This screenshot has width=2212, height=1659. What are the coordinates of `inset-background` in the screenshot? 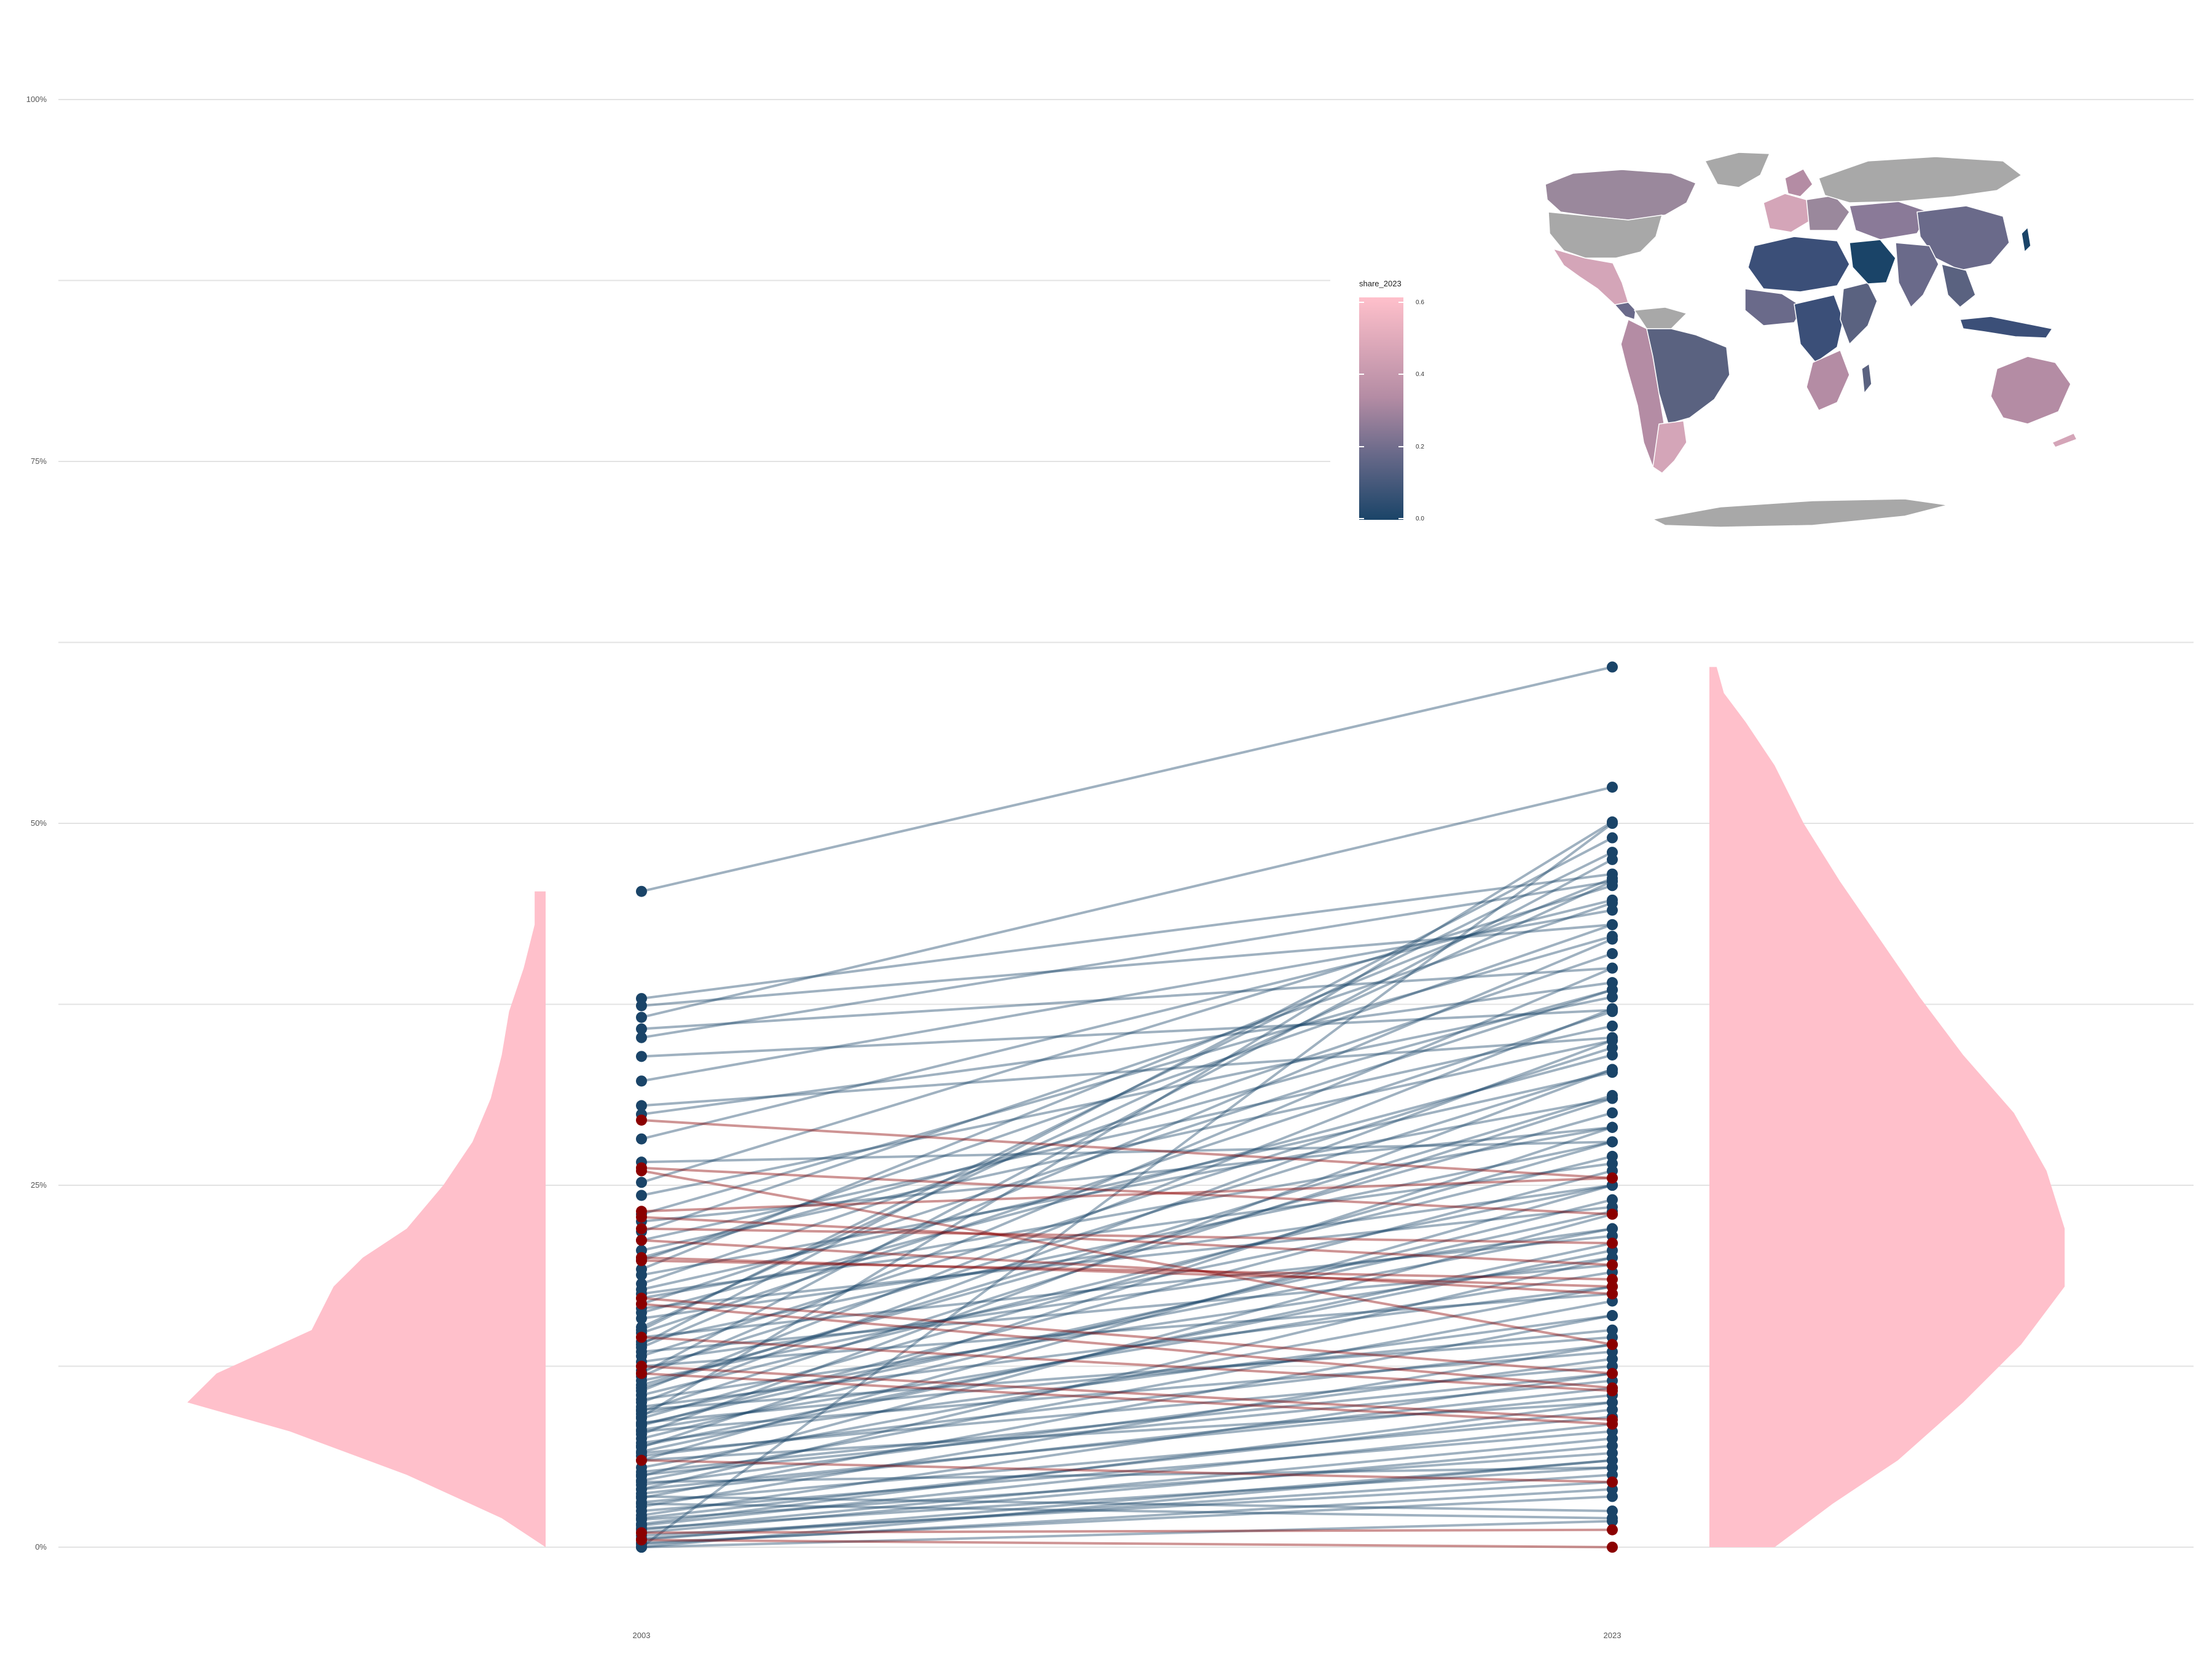 It's located at (1760, 344).